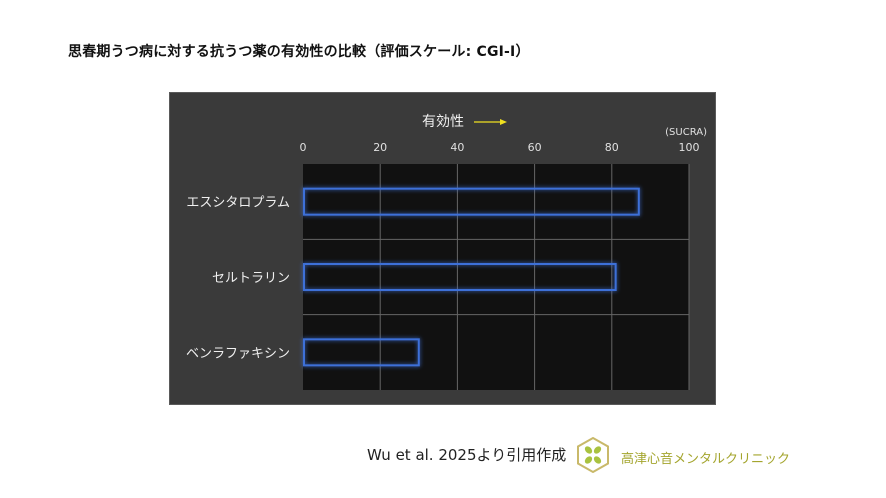  Describe the element at coordinates (299, 52) in the screenshot. I see `page-title: 思春期うつ病に対する抗うつ薬の有効性の比較（評価スケール: CGI-I）` at that location.